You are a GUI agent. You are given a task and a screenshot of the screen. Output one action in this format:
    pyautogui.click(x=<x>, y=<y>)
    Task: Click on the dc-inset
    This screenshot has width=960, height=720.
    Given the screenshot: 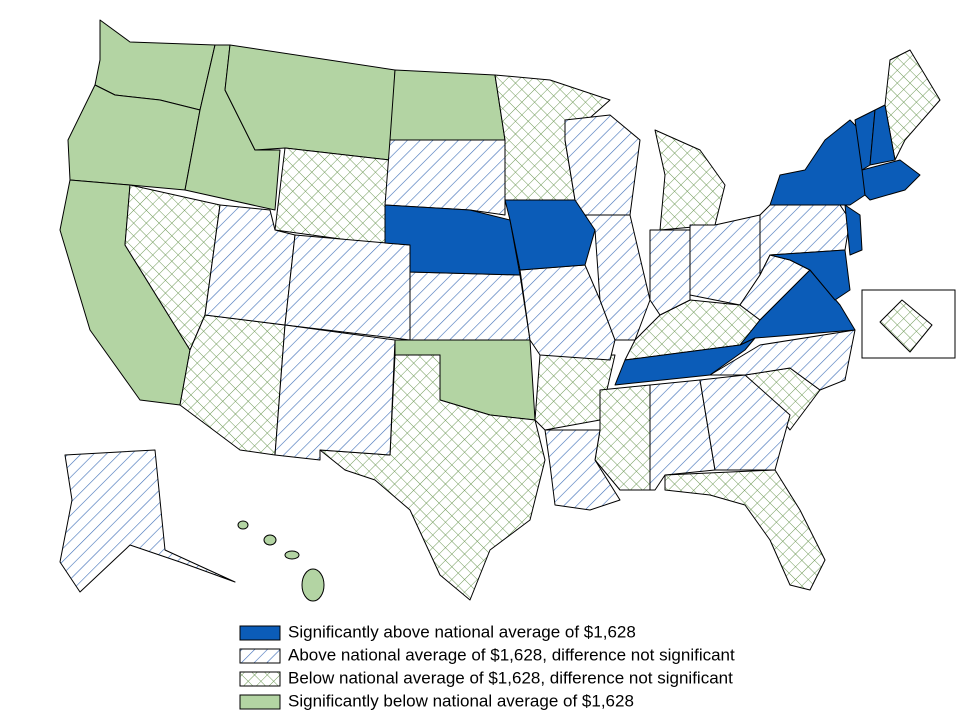 What is the action you would take?
    pyautogui.click(x=908, y=324)
    